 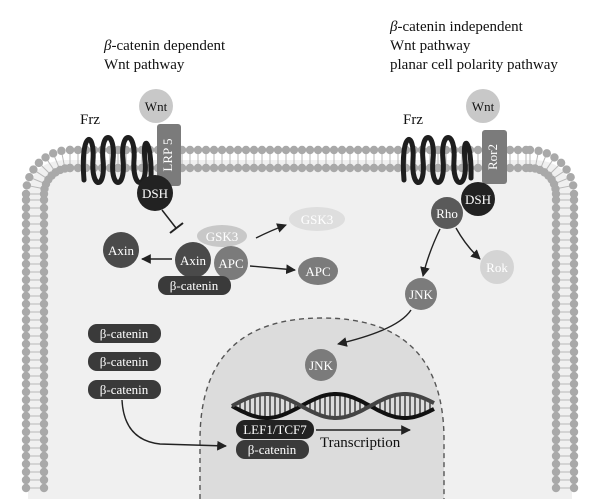 What do you see at coordinates (393, 27) in the screenshot?
I see `caption-right-greek: β` at bounding box center [393, 27].